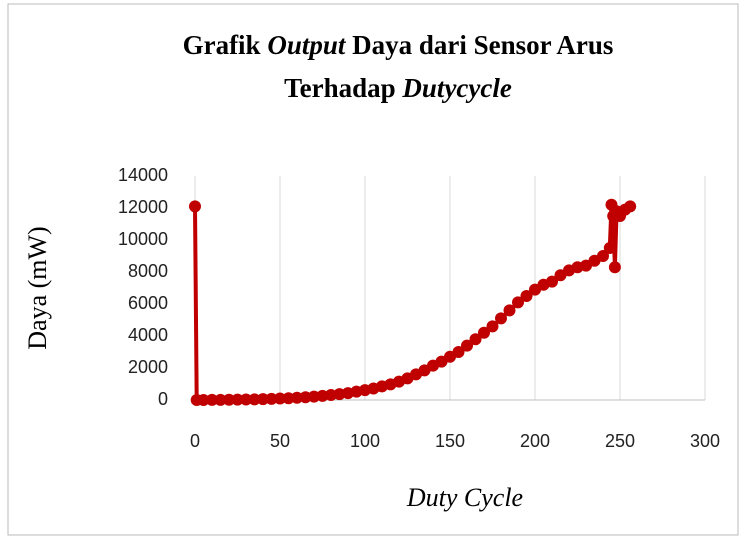 This screenshot has height=538, width=741. I want to click on y-axis-label: Daya (mW), so click(37, 287).